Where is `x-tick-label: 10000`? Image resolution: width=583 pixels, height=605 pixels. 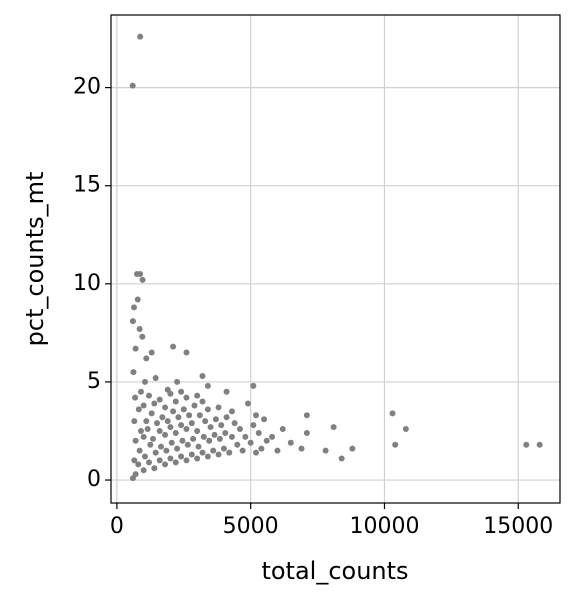
x-tick-label: 10000 is located at coordinates (384, 526).